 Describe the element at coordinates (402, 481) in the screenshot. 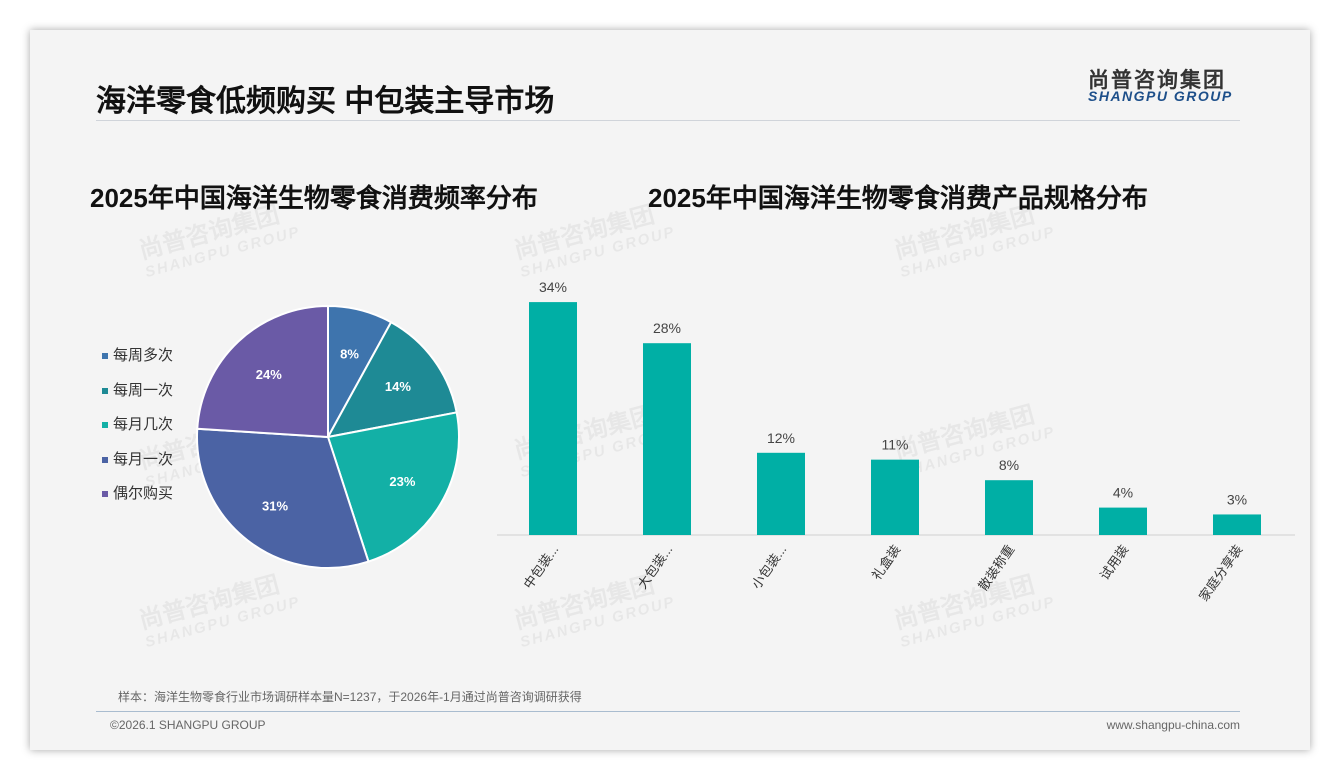

I see `pie-slice-label: 23%` at that location.